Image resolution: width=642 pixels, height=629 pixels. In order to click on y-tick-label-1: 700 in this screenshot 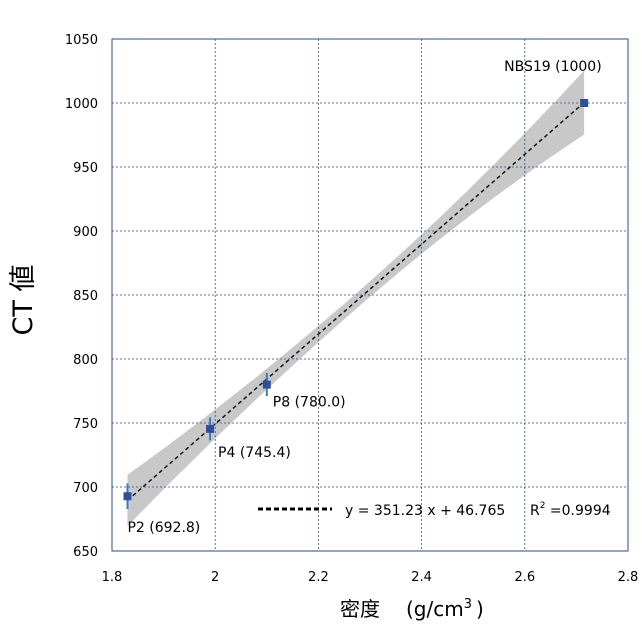, I will do `click(85, 488)`.